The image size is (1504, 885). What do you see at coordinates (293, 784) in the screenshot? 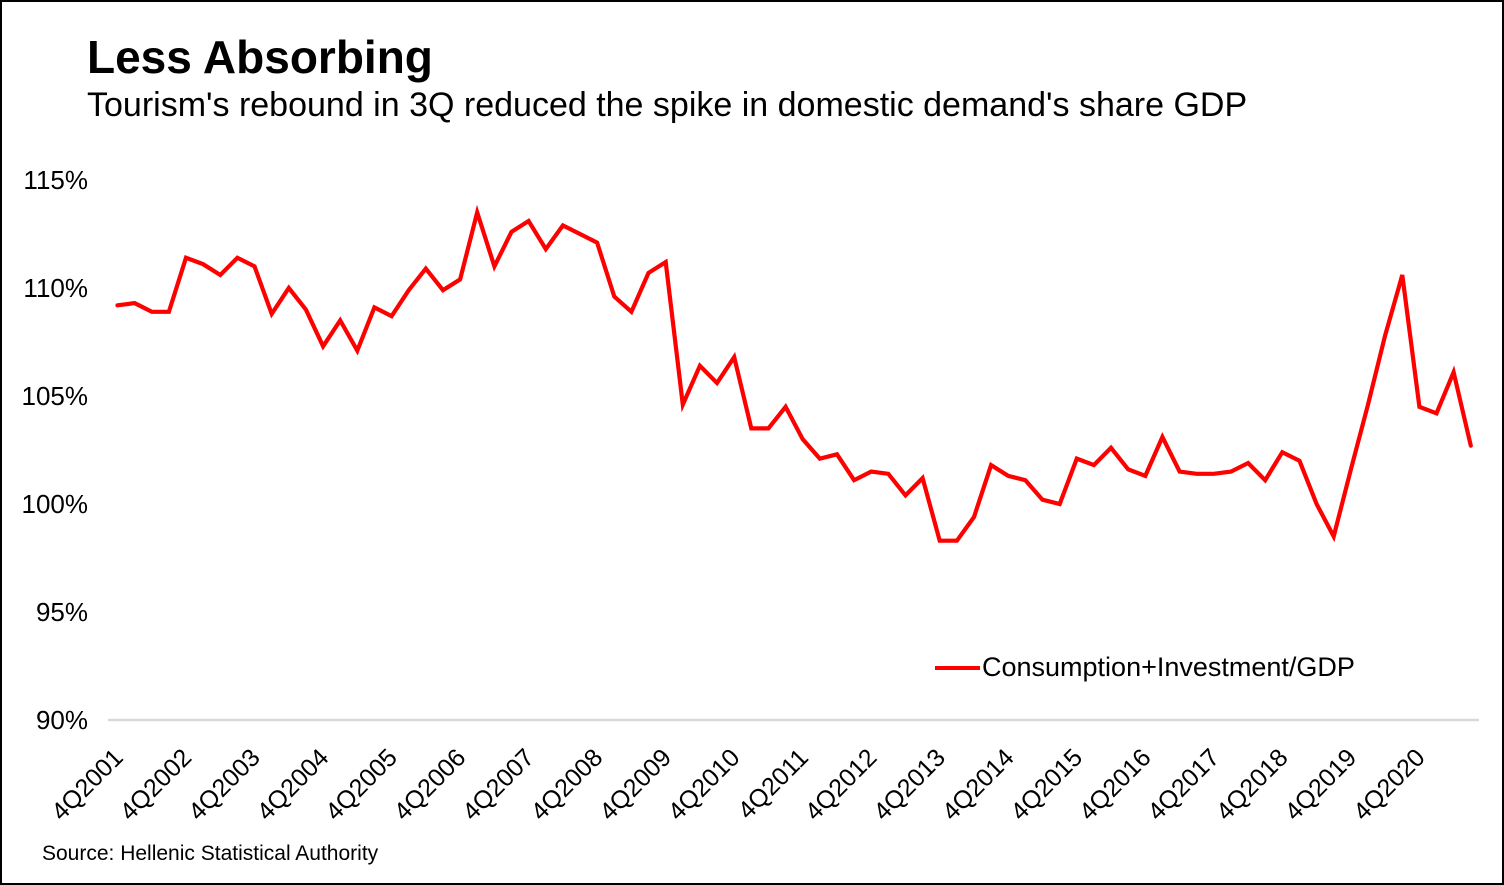
I see `x-tick-label: 4Q2004` at bounding box center [293, 784].